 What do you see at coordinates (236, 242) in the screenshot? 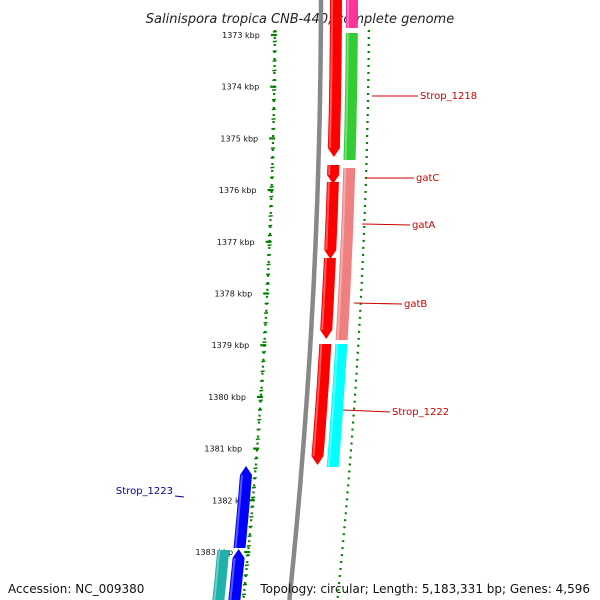
I see `kbp-tick-label: 1377 kbp` at bounding box center [236, 242].